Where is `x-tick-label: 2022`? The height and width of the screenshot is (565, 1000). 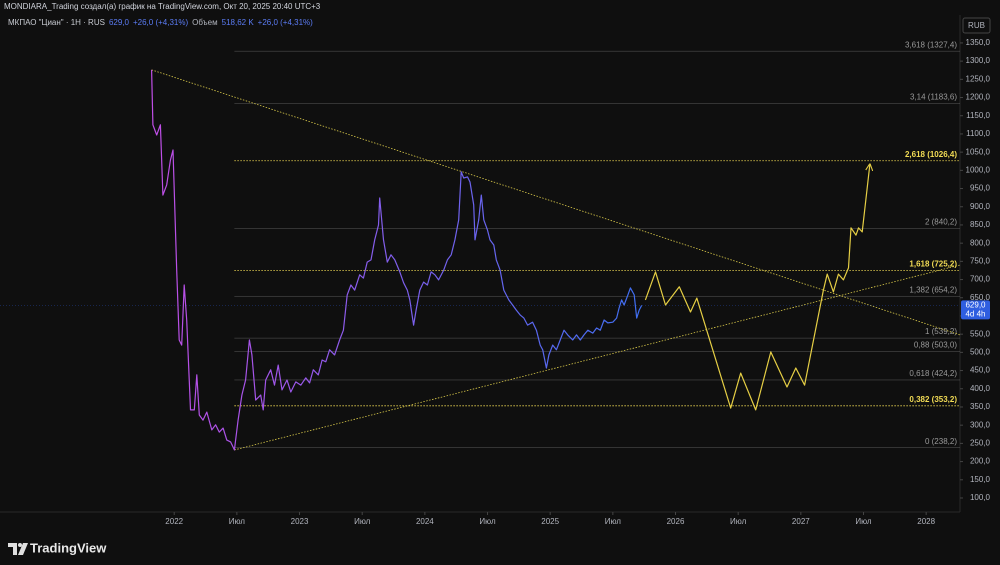
x-tick-label: 2022 is located at coordinates (174, 521).